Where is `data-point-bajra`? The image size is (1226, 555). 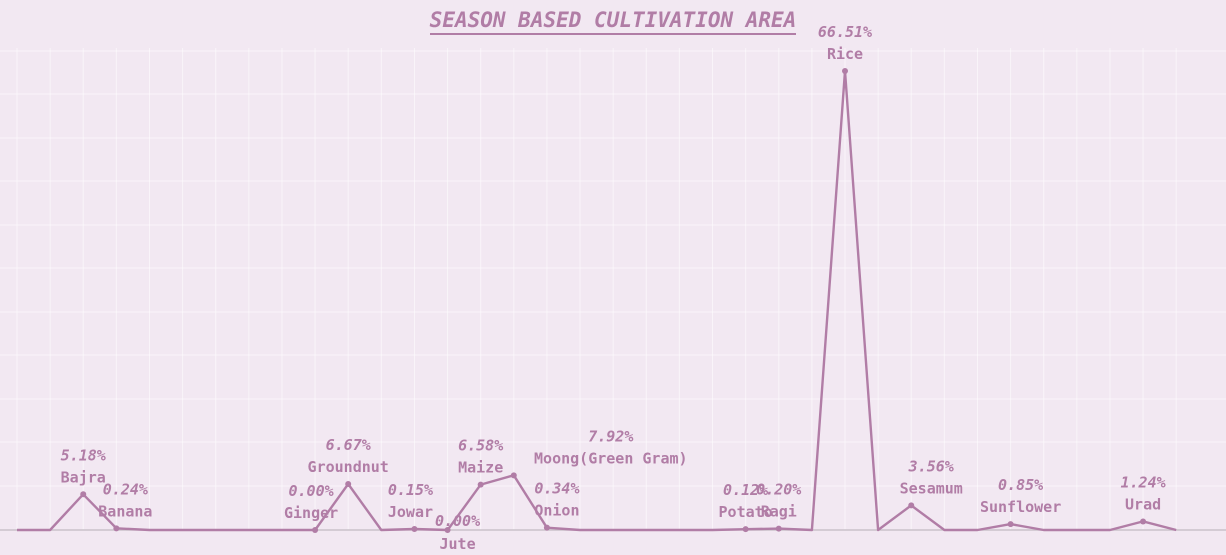
data-point-bajra is located at coordinates (83, 494).